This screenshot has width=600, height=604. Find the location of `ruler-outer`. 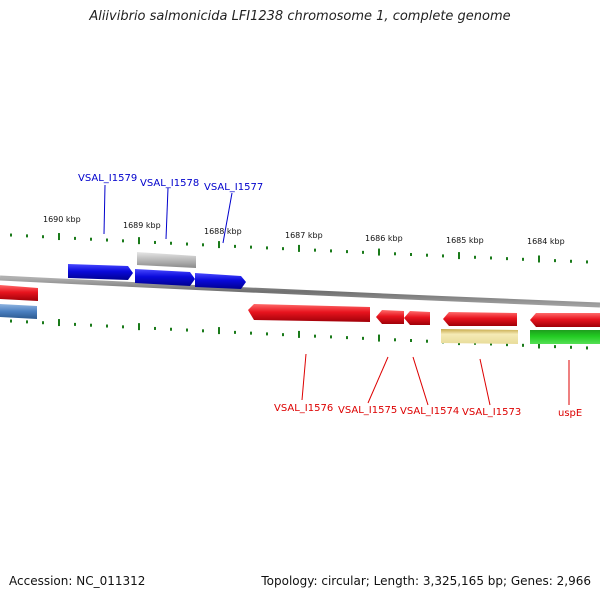

ruler-outer is located at coordinates (299, 248).